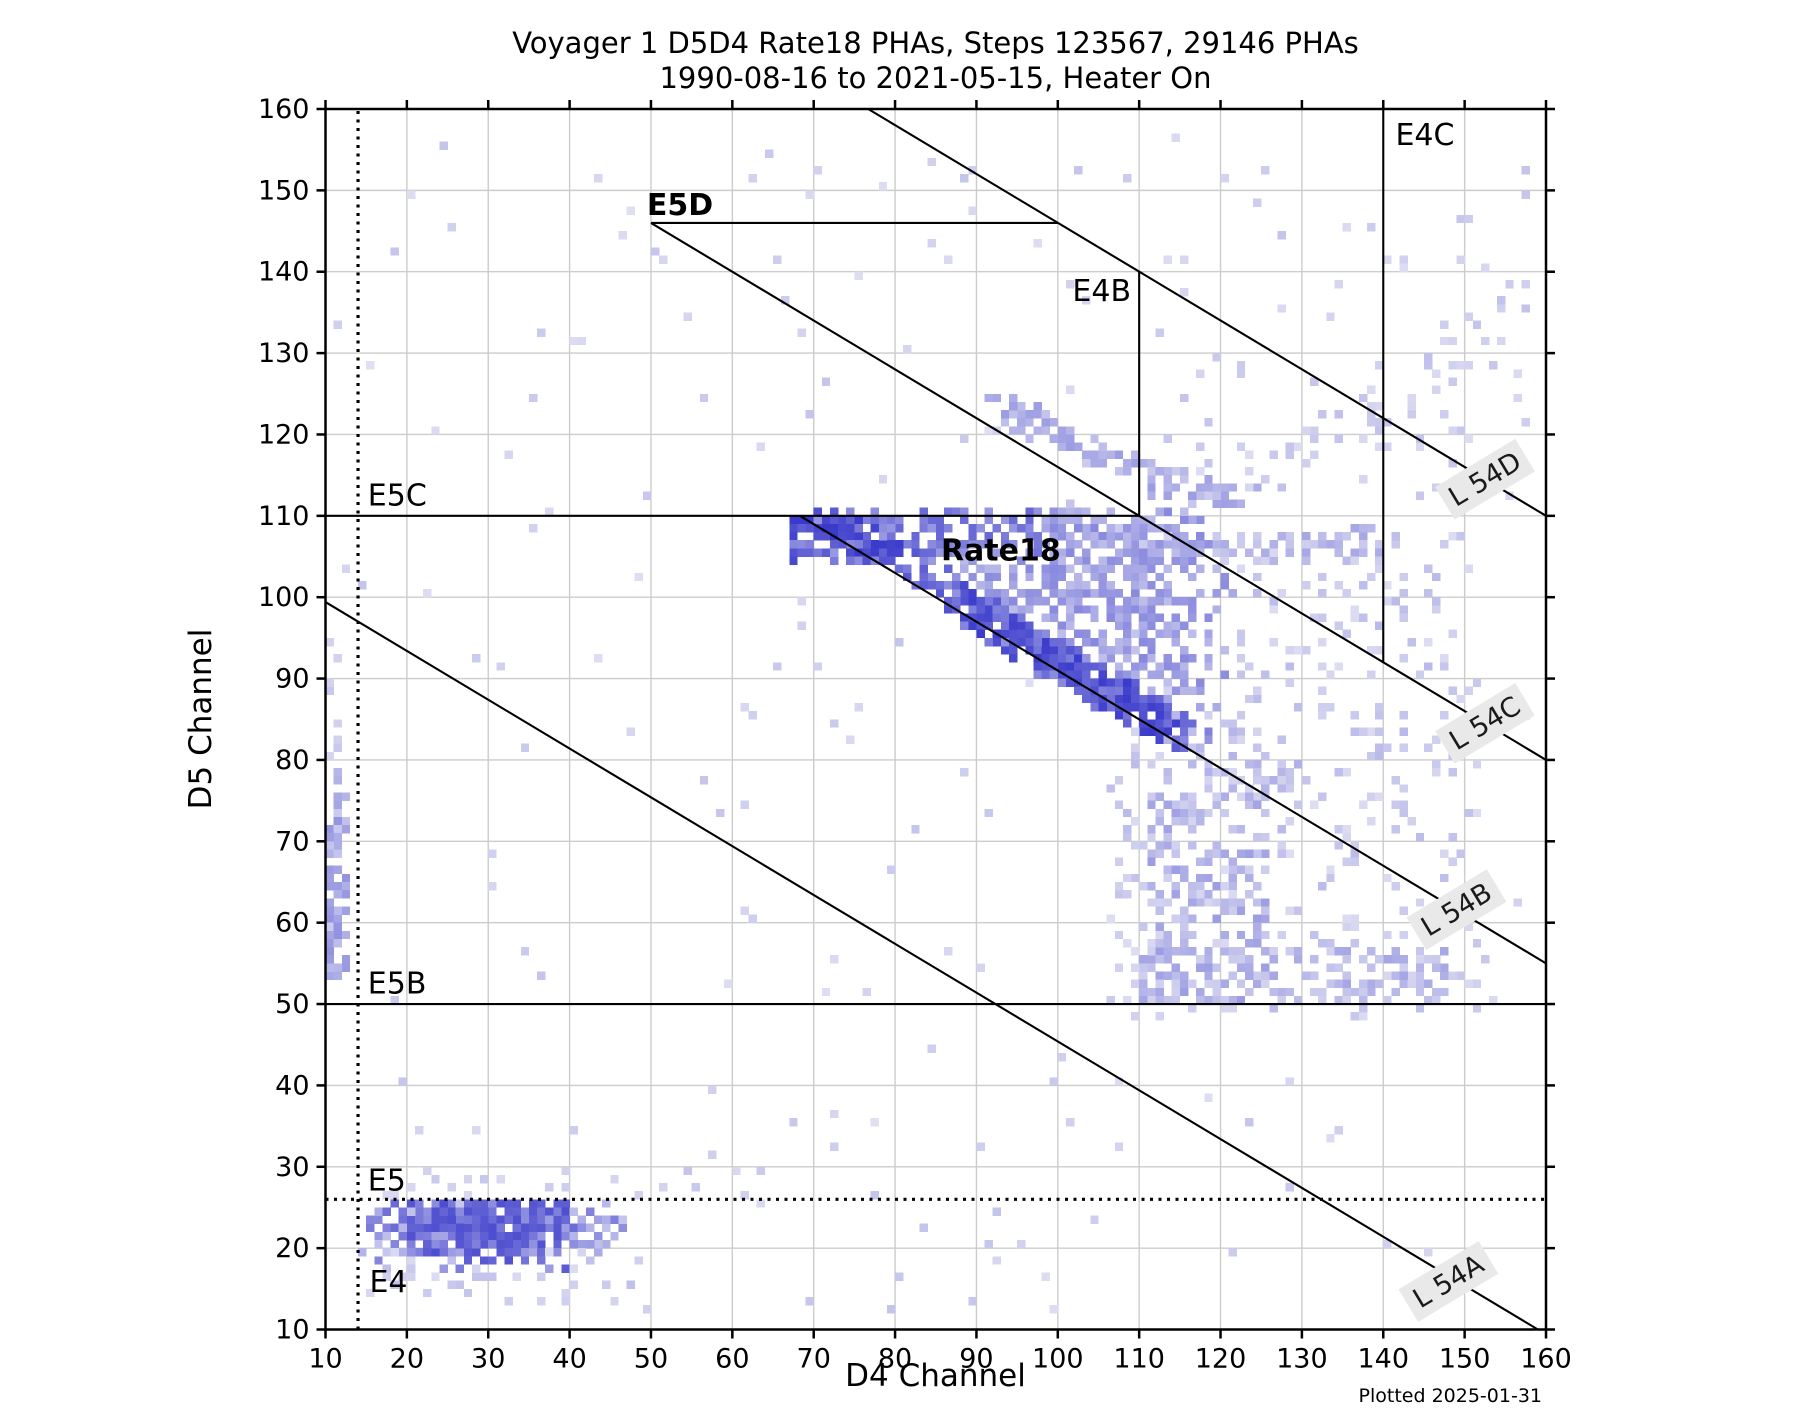 This screenshot has height=1424, width=1820. Describe the element at coordinates (488, 1359) in the screenshot. I see `x-tick-label: 30` at that location.